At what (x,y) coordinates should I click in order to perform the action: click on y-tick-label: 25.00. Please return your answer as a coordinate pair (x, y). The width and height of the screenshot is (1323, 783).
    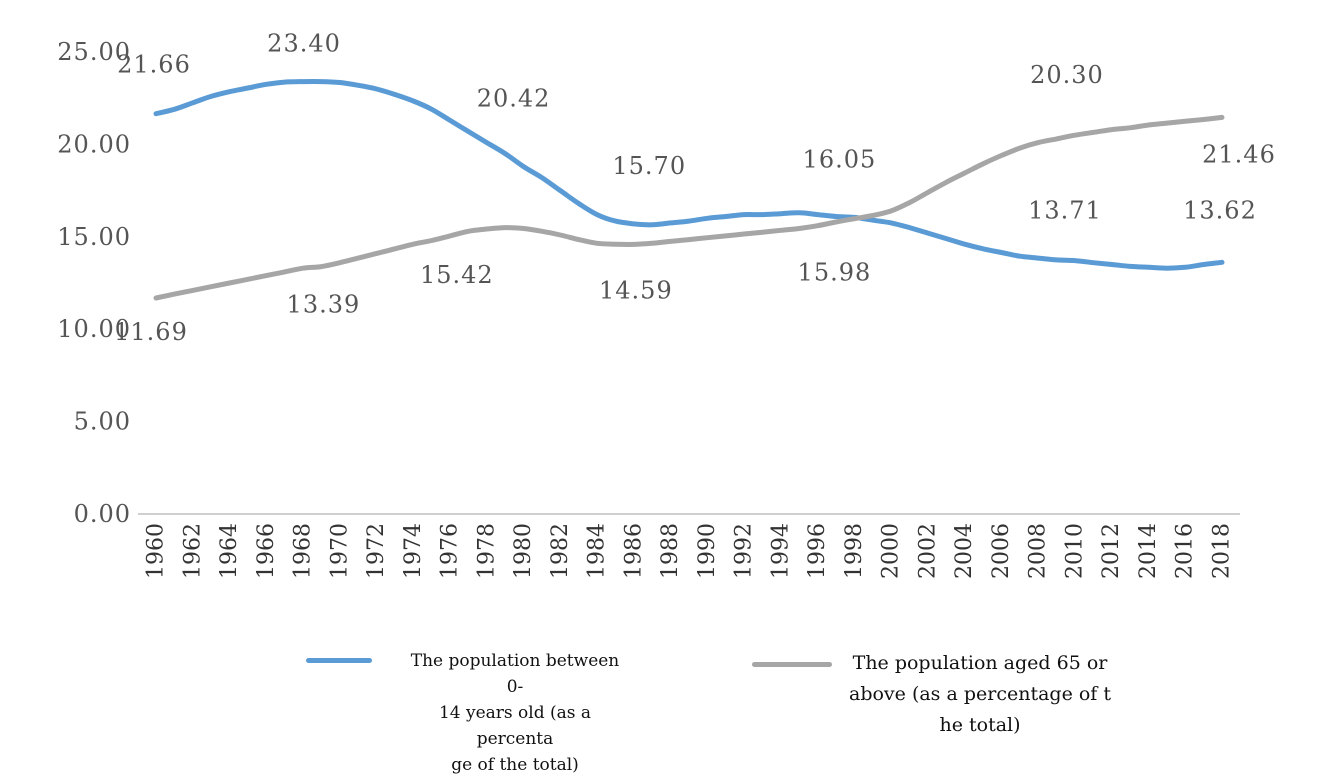
    Looking at the image, I should click on (94, 52).